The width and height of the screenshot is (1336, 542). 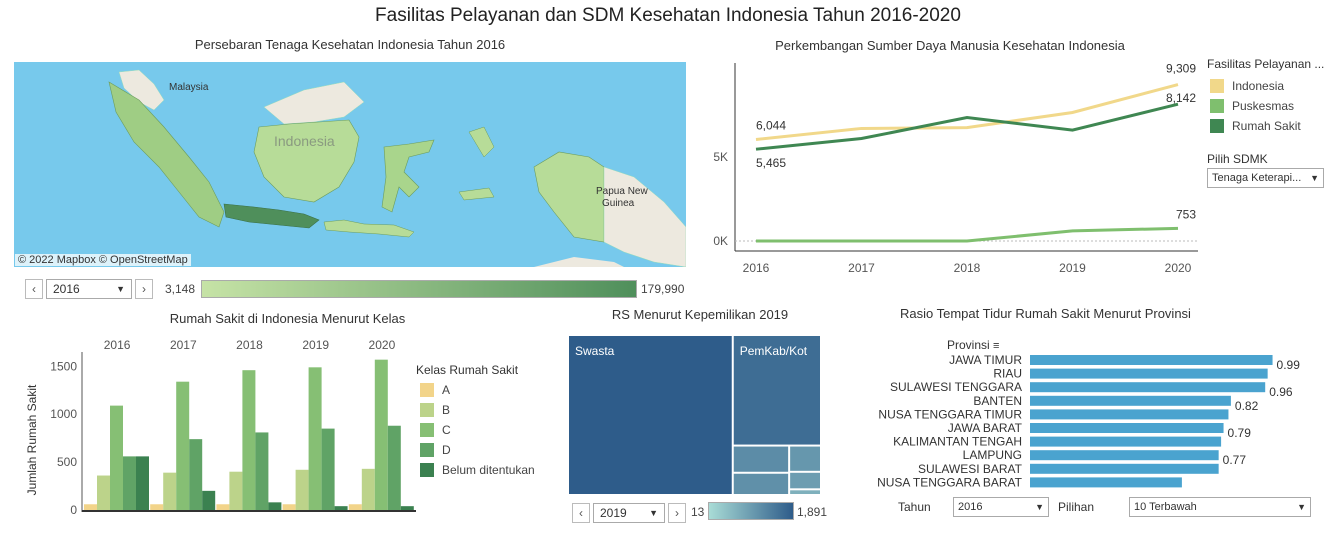 What do you see at coordinates (1247, 406) in the screenshot?
I see `bed-data-label: 0.82` at bounding box center [1247, 406].